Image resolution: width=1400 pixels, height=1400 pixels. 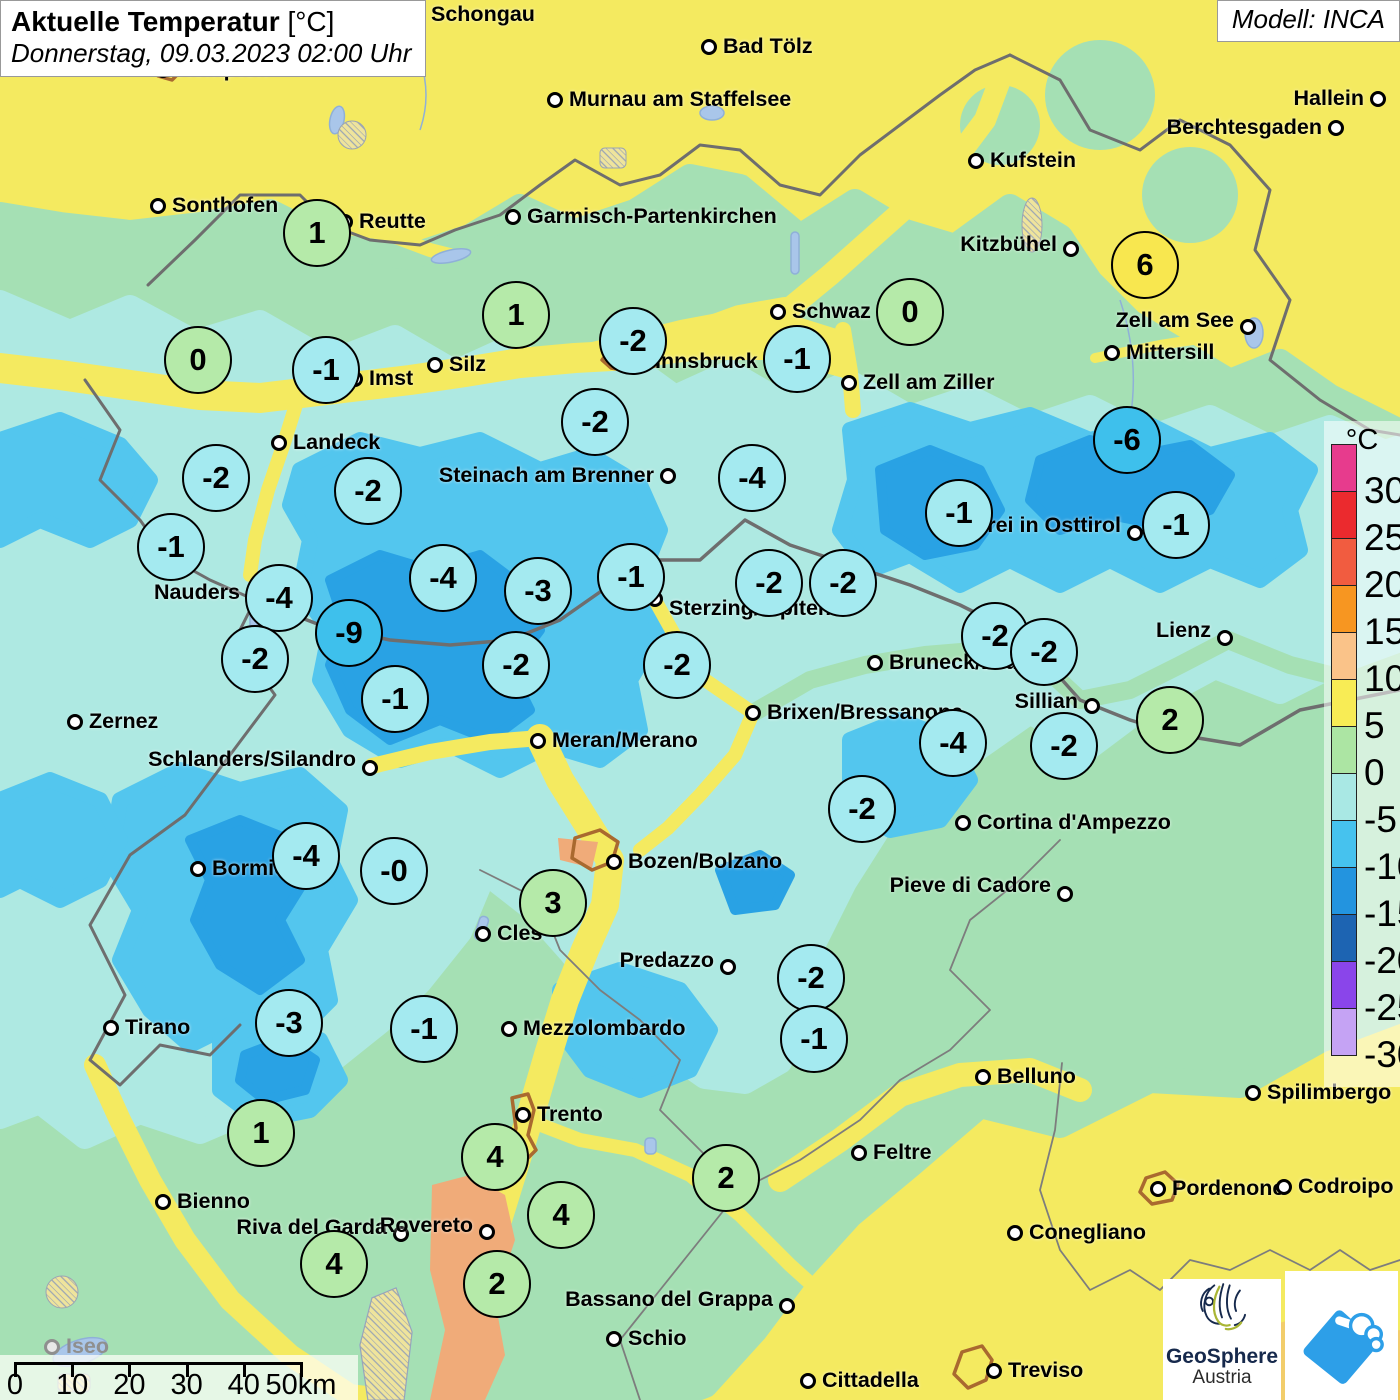 What do you see at coordinates (392, 221) in the screenshot?
I see `city-label: Reutte` at bounding box center [392, 221].